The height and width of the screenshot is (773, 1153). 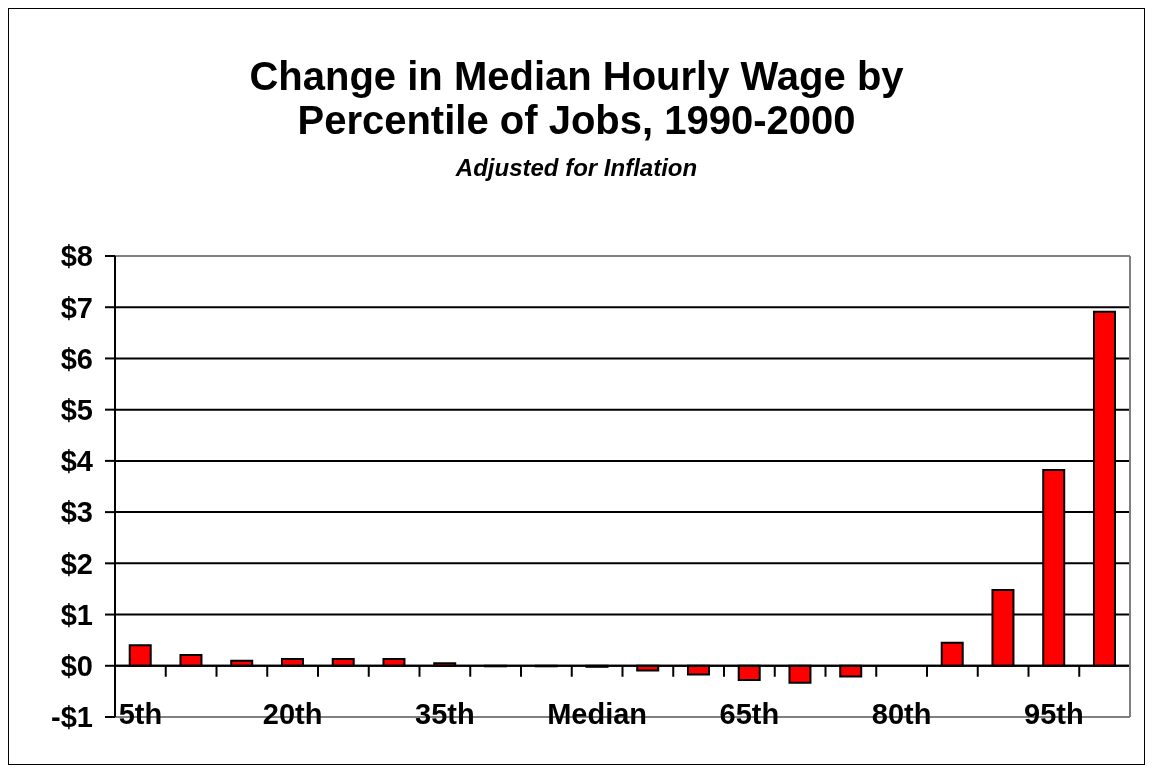 I want to click on y-tick-label: $1, so click(x=76, y=614).